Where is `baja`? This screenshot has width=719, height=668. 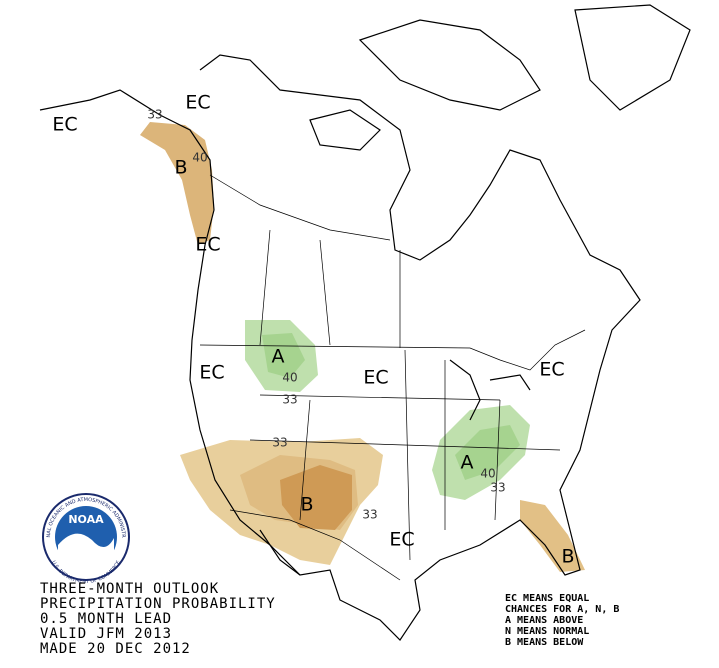
baja is located at coordinates (280, 552).